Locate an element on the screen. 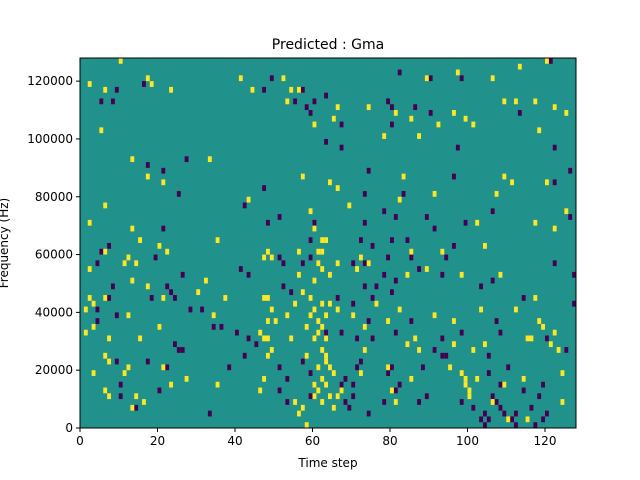  chart-title: Predicted : Gma is located at coordinates (328, 45).